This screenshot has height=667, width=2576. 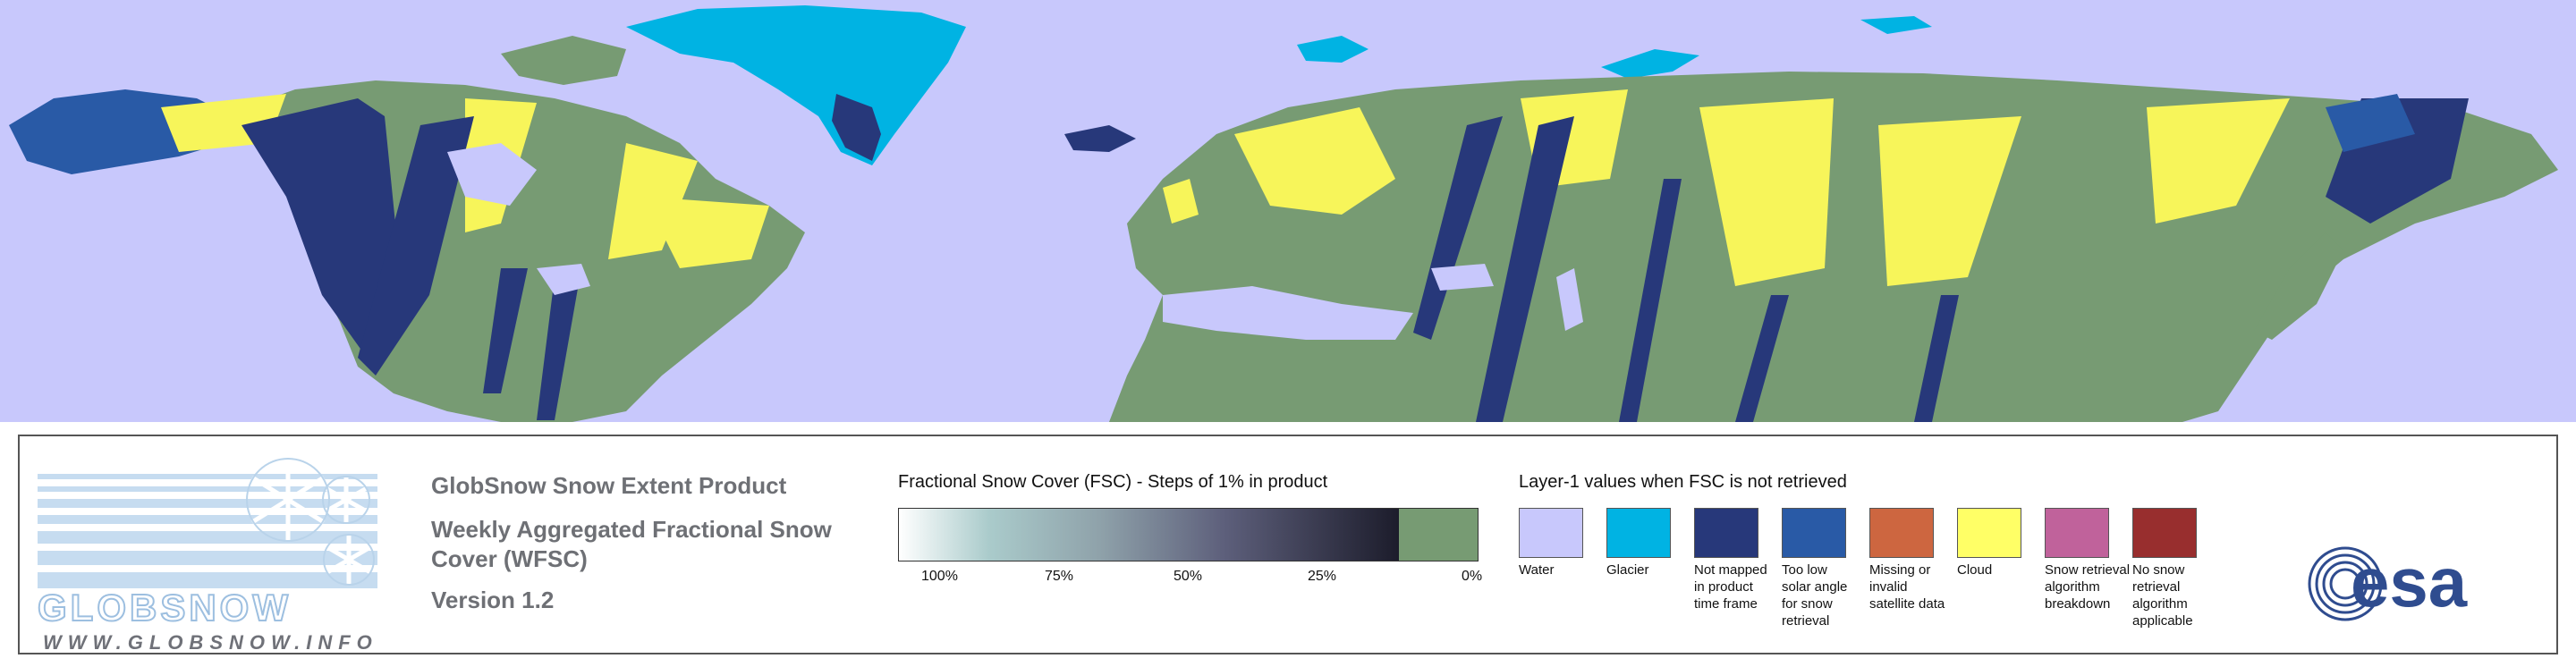 What do you see at coordinates (1288, 313) in the screenshot?
I see `mediterranean` at bounding box center [1288, 313].